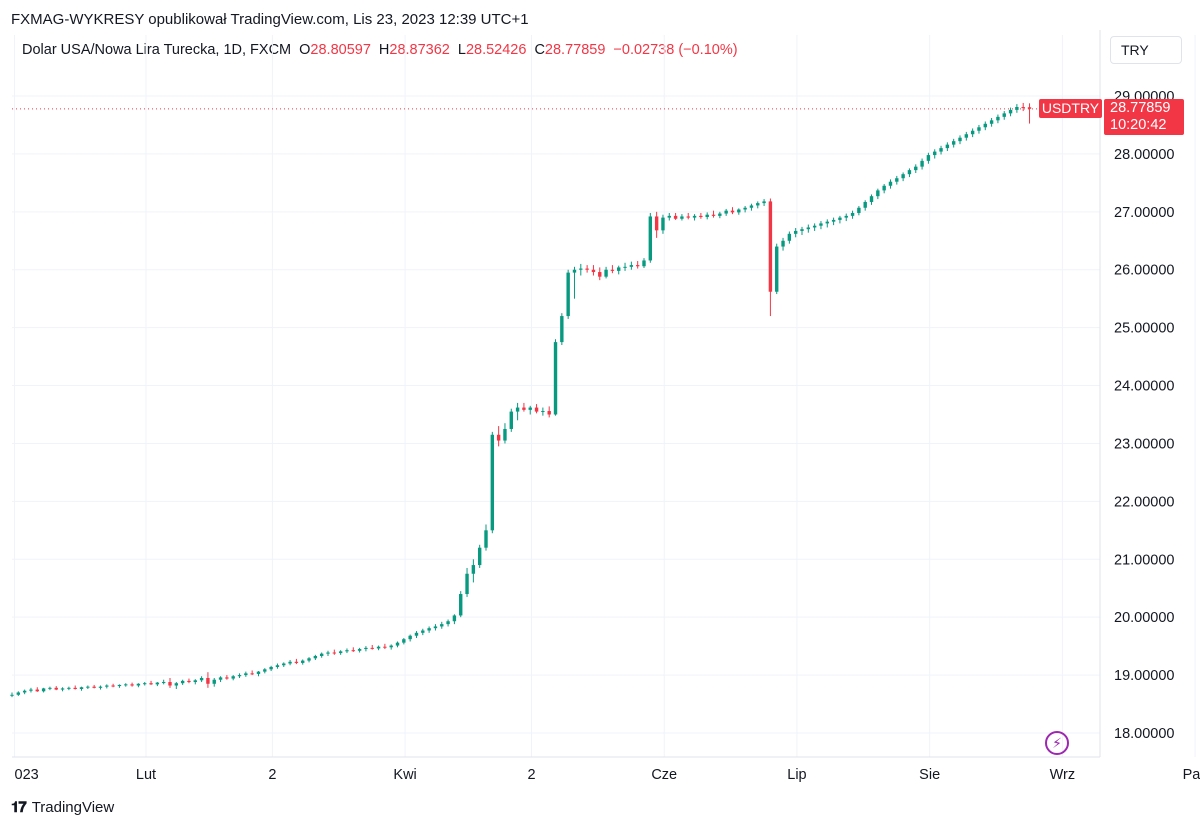 The image size is (1200, 829). Describe the element at coordinates (1144, 676) in the screenshot. I see `y-tick-label: 19.00000` at that location.